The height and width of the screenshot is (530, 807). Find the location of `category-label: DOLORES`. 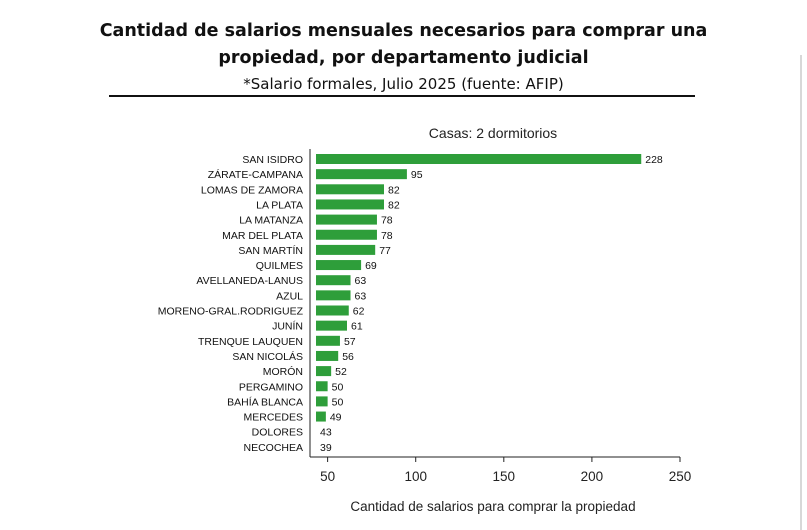

category-label: DOLORES is located at coordinates (277, 433).